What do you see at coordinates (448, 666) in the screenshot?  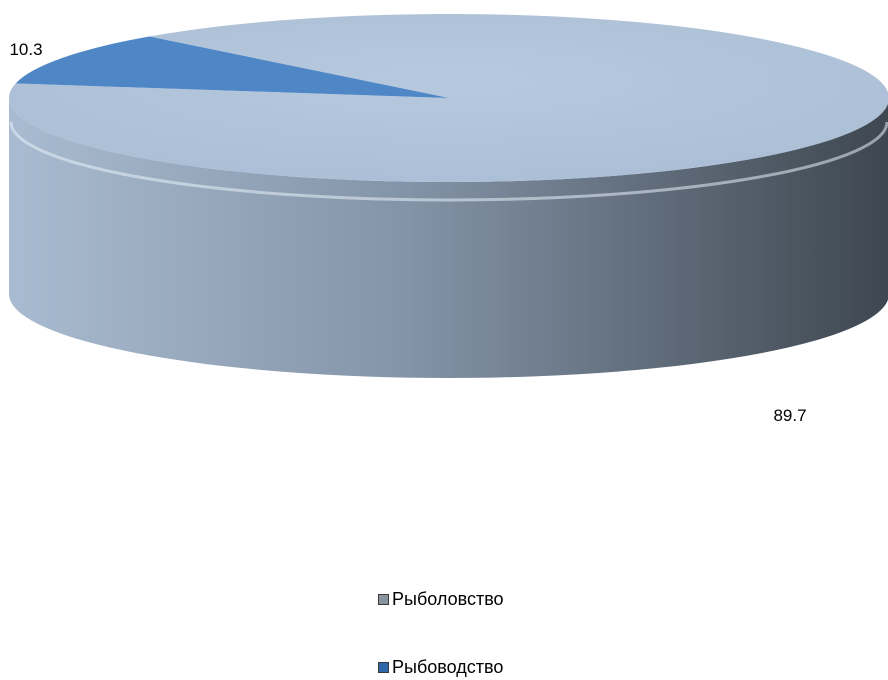 I see `legend-label-fish-farming: Рыбоводство` at bounding box center [448, 666].